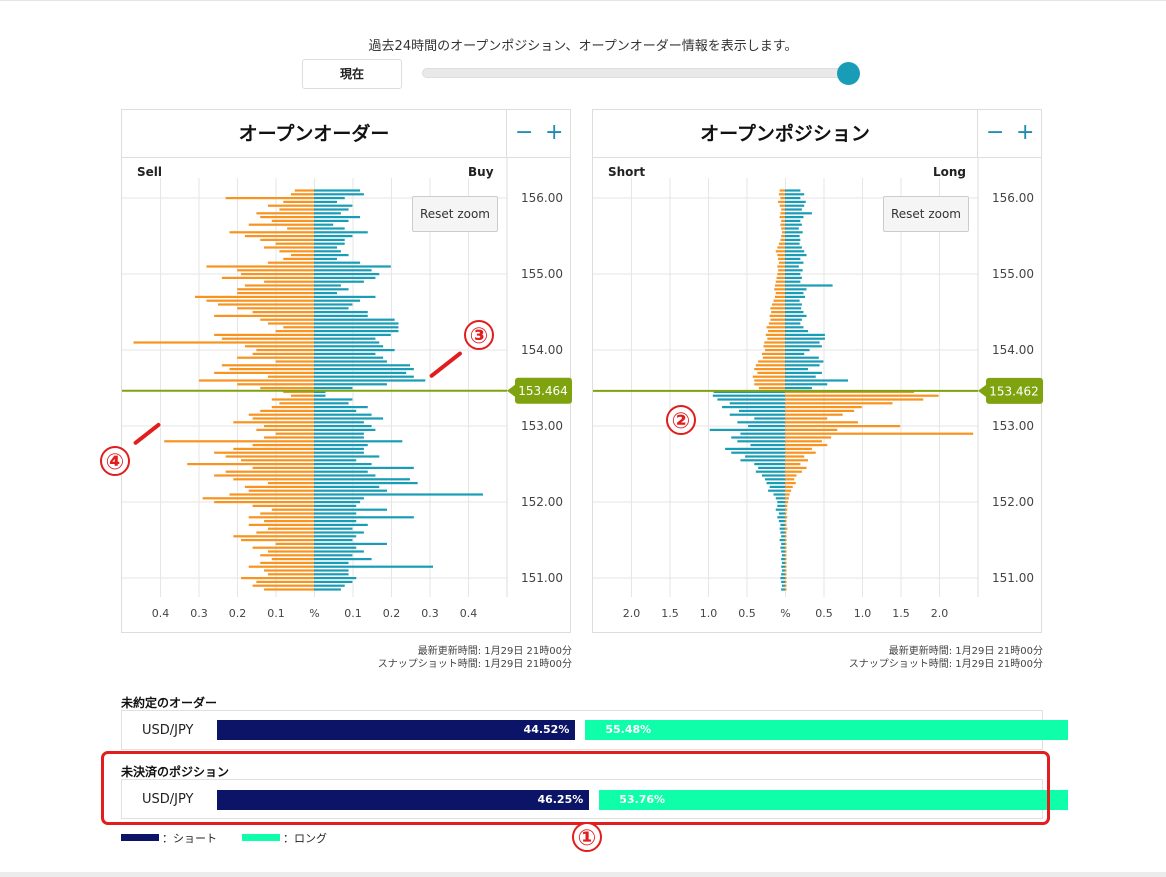  What do you see at coordinates (543, 391) in the screenshot?
I see `current-price-label: 153.464` at bounding box center [543, 391].